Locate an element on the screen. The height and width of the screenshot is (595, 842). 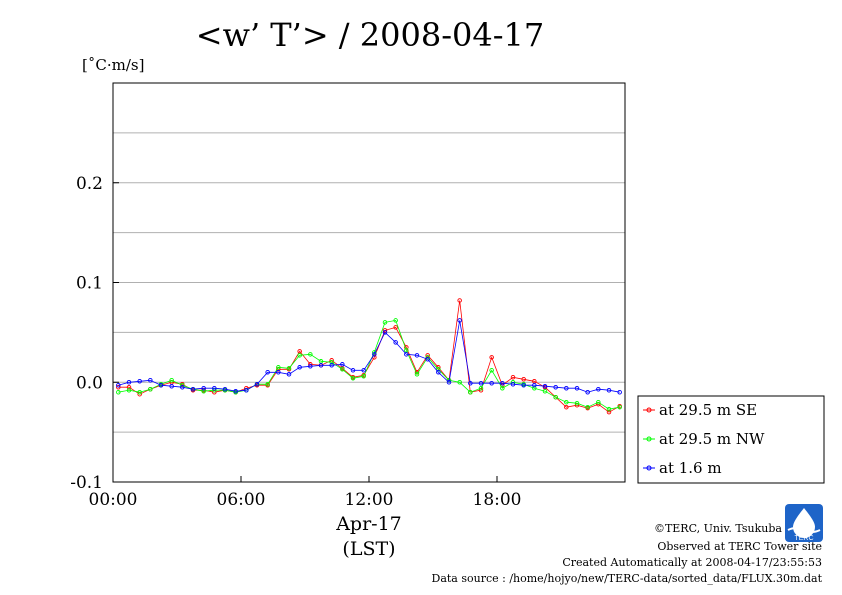
y-axis: -0.1 0.0 0.1 0.2 is located at coordinates (94, 333).